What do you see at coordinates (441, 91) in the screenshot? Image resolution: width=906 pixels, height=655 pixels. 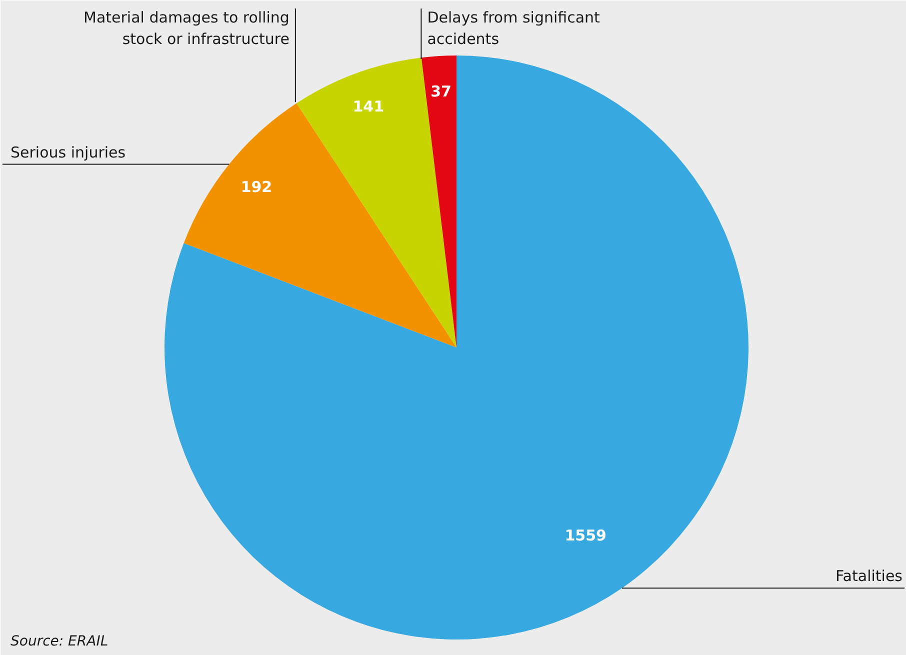 I see `data-label: 37` at bounding box center [441, 91].